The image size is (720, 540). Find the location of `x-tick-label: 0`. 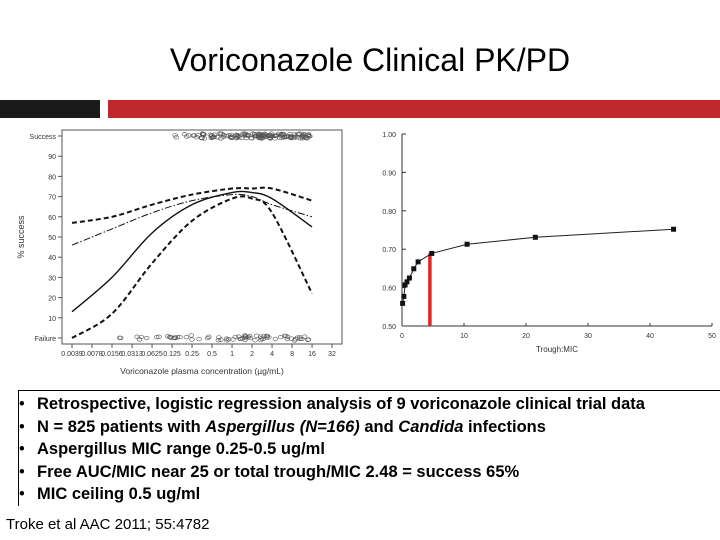

x-tick-label: 0 is located at coordinates (402, 336).